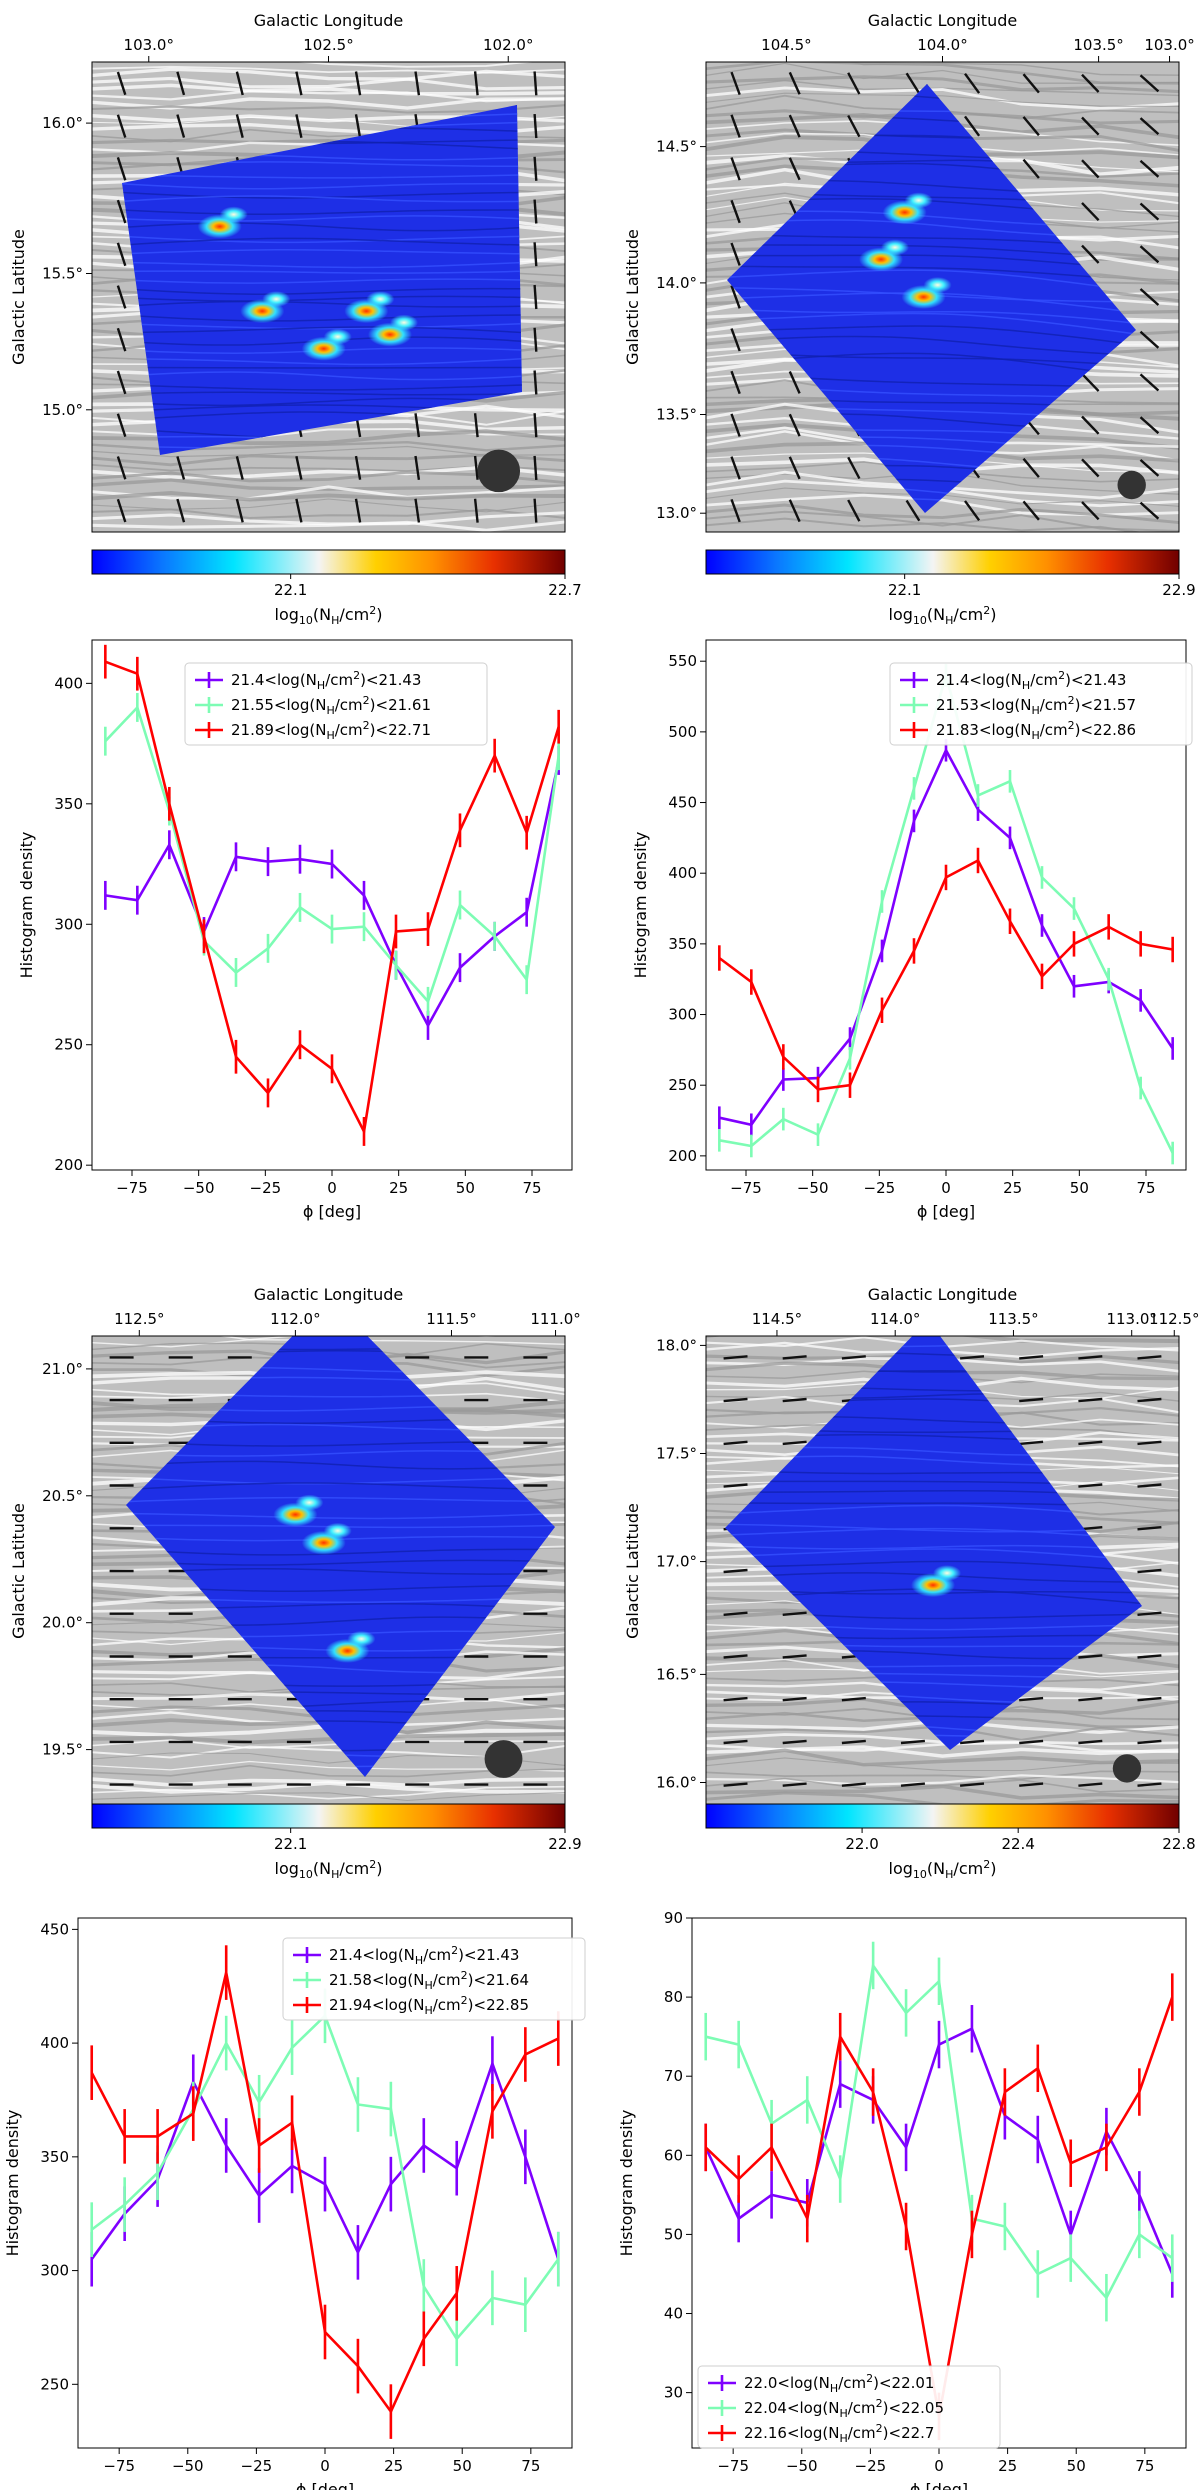 This screenshot has width=1200, height=2490. Describe the element at coordinates (503, 1759) in the screenshot. I see `beam-marker` at that location.